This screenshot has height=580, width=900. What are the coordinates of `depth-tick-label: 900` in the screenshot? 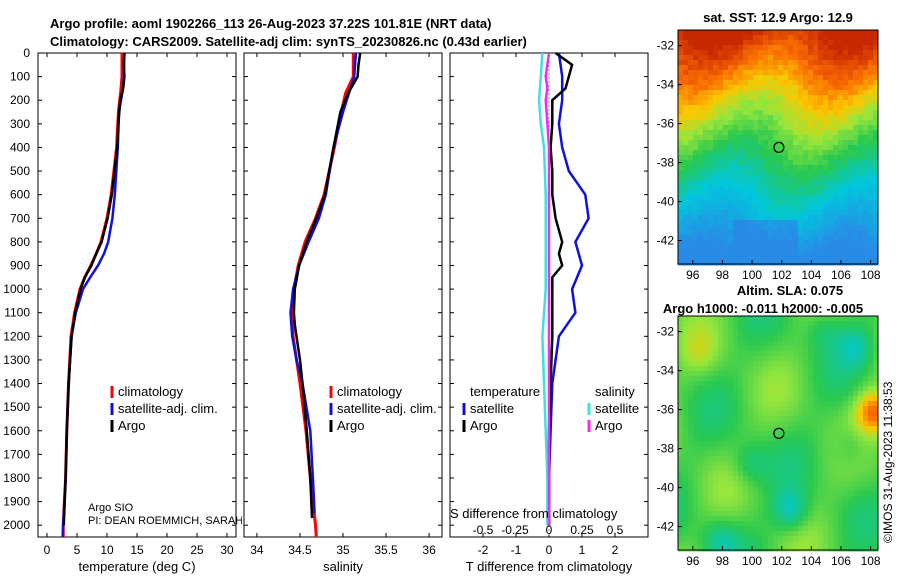 It's located at (20, 265).